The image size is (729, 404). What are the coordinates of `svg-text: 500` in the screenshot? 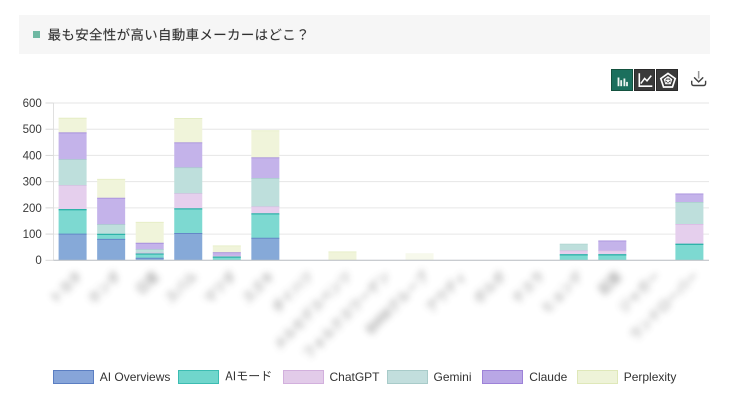 It's located at (32, 130).